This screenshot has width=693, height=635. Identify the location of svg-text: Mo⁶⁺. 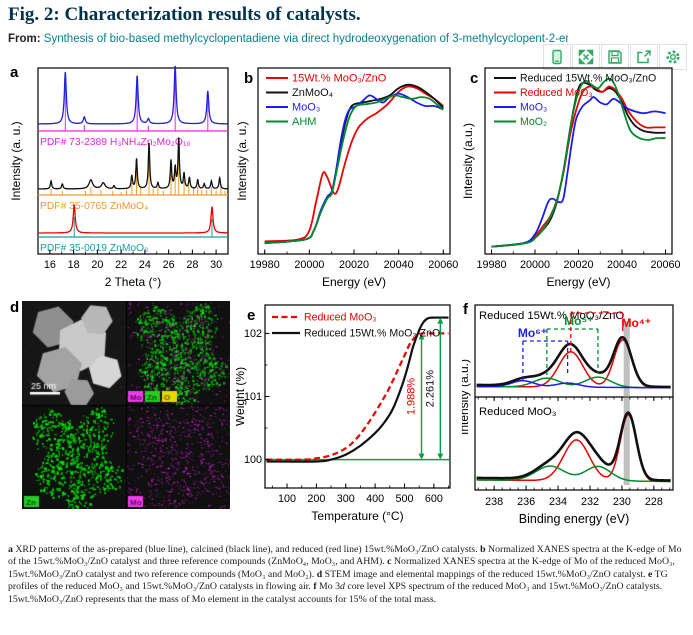
(532, 333).